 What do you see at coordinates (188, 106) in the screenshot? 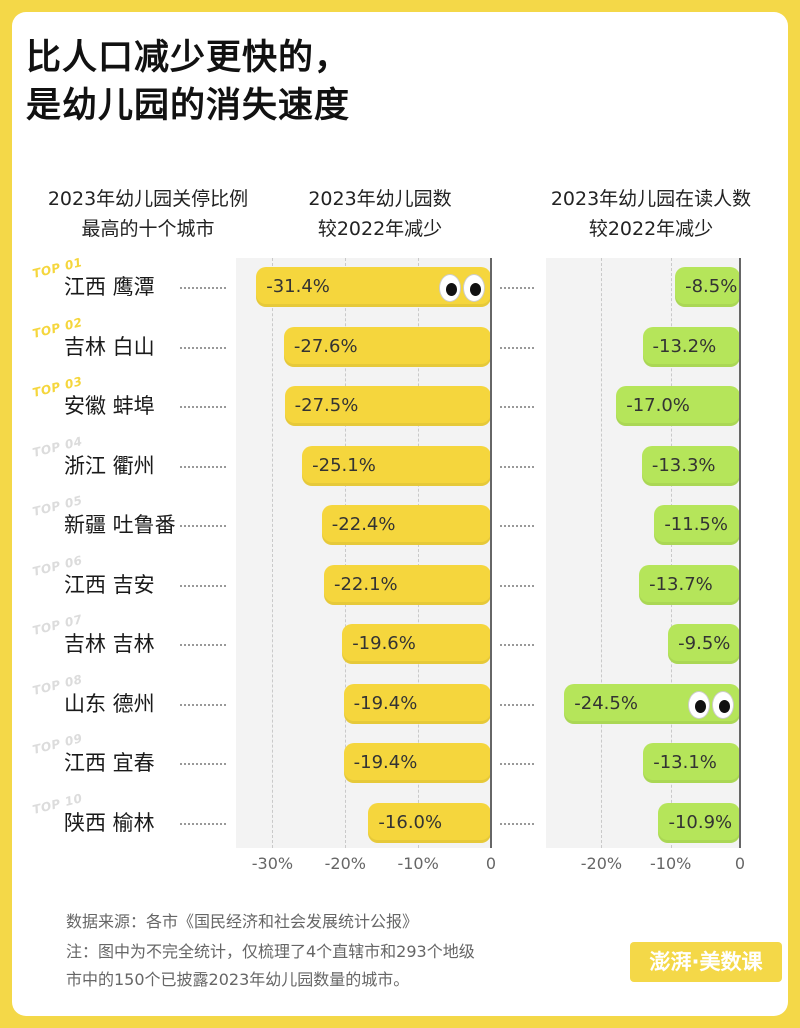
I see `title-line-2: 是幼儿园的消失速度` at bounding box center [188, 106].